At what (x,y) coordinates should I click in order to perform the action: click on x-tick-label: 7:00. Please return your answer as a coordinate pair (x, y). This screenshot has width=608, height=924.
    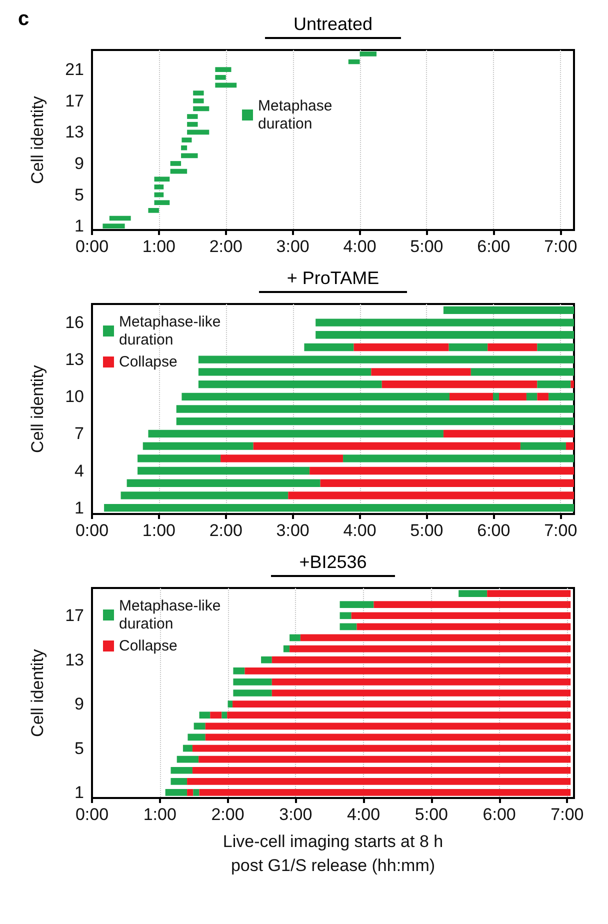
    Looking at the image, I should click on (567, 814).